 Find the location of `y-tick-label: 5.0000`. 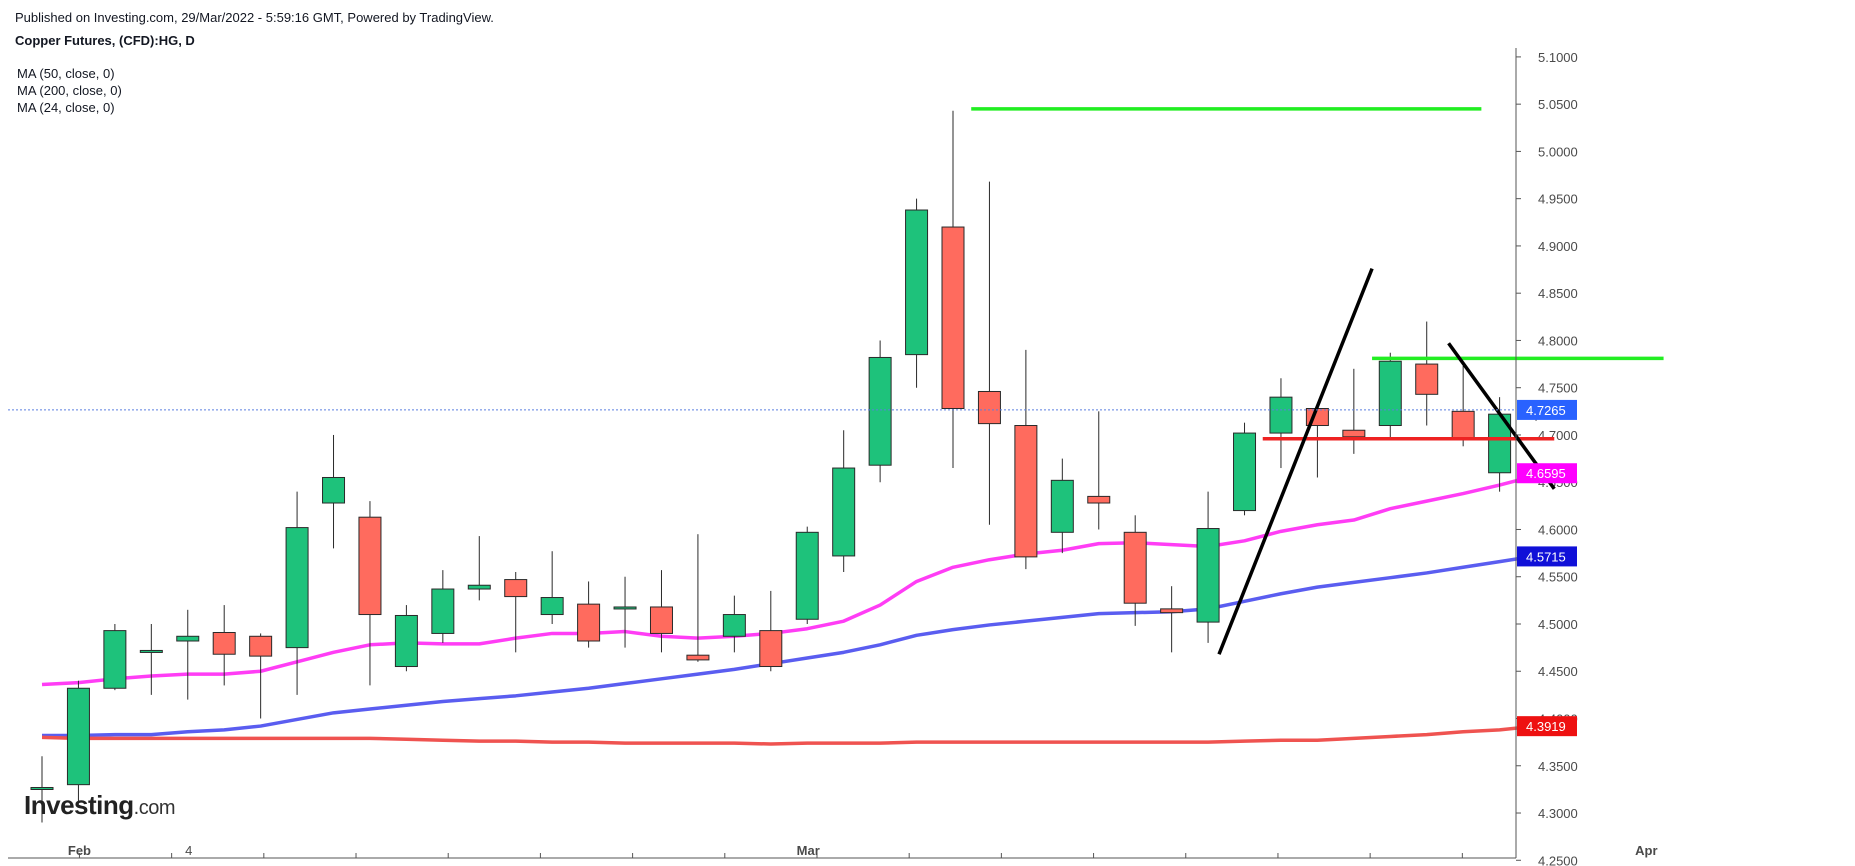

y-tick-label: 5.0000 is located at coordinates (1558, 151).